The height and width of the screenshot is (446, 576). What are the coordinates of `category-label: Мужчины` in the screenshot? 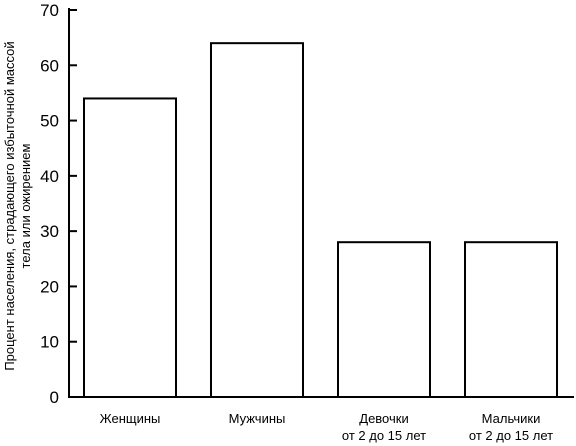 It's located at (257, 418).